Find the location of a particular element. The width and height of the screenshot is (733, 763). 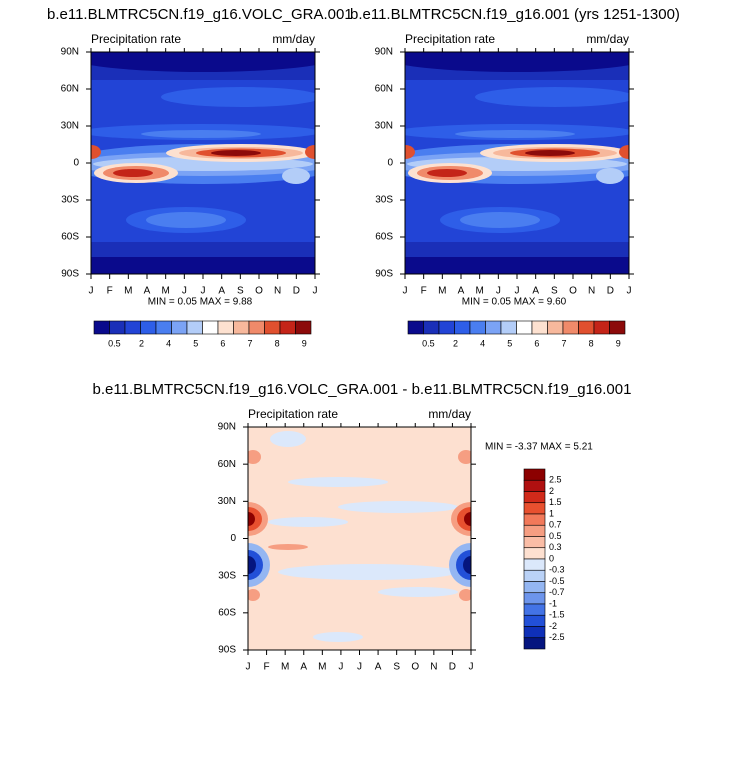

colorbar-label: 6 is located at coordinates (536, 343).